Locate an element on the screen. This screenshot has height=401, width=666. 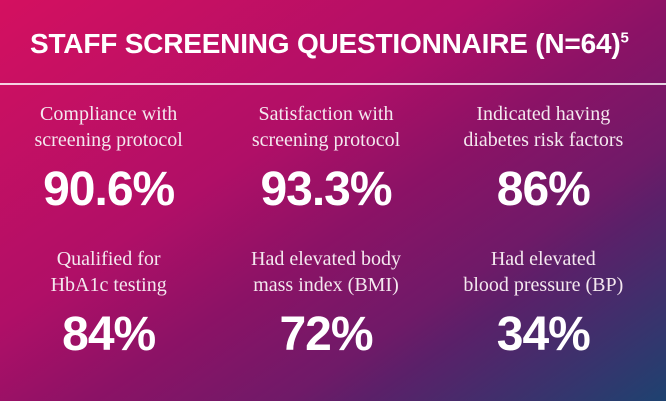
stat-value: 34% is located at coordinates (543, 334).